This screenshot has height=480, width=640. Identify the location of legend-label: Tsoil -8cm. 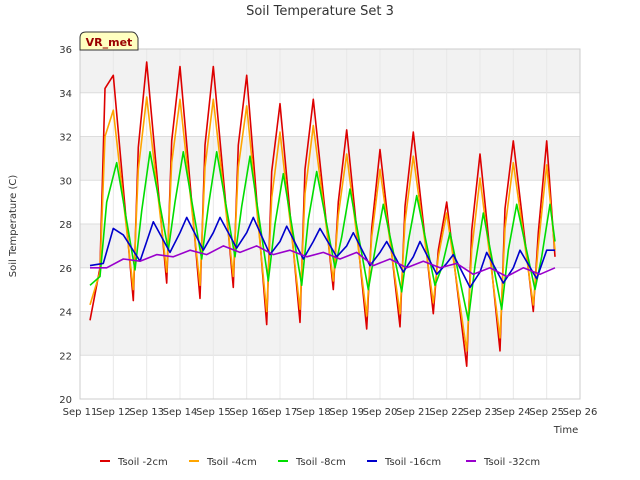
(320, 462).